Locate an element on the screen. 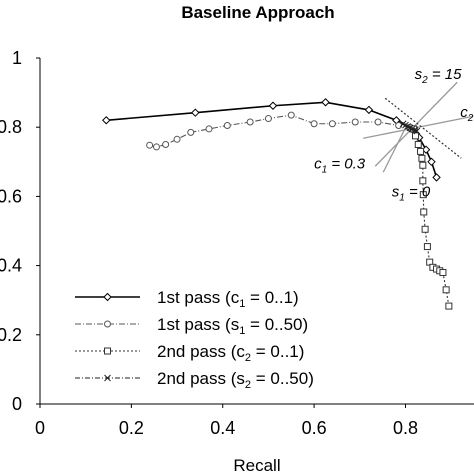  legend-label-text: 2nd pass (c is located at coordinates (201, 351).